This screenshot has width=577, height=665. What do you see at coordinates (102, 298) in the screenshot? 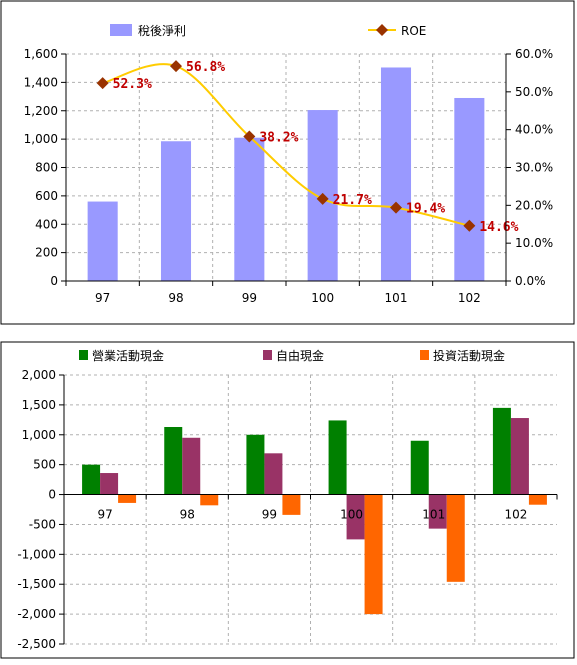
I see `top-xtick-label: 97` at bounding box center [102, 298].